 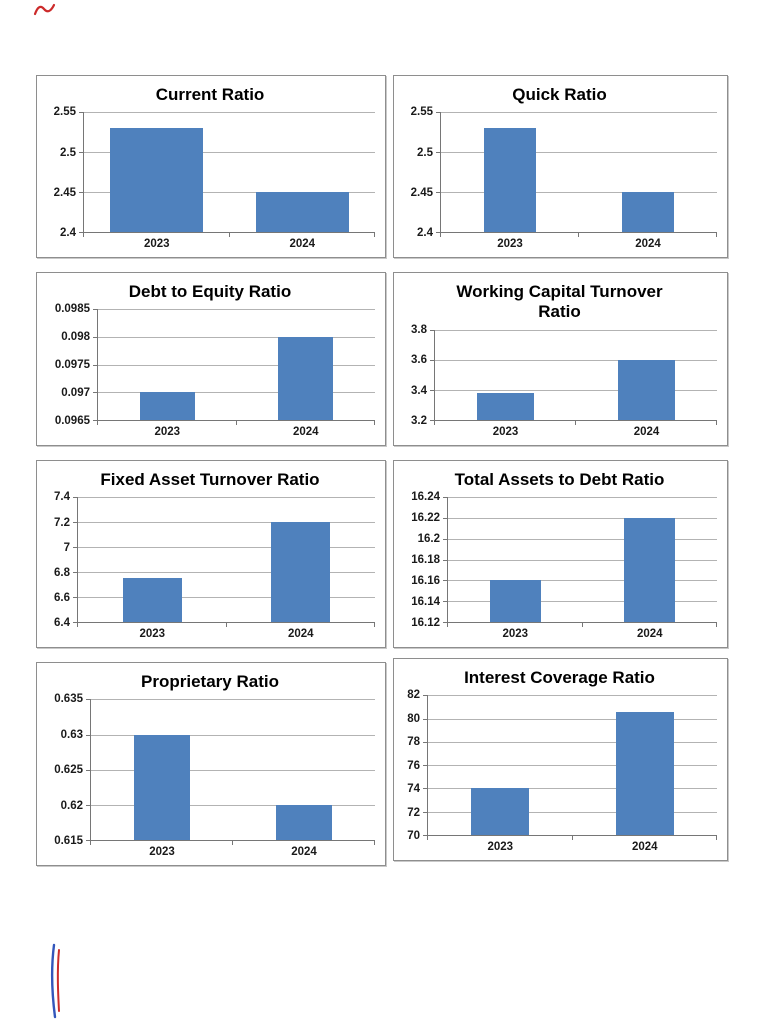 I want to click on chart-title: Interest Coverage Ratio, so click(x=559, y=677).